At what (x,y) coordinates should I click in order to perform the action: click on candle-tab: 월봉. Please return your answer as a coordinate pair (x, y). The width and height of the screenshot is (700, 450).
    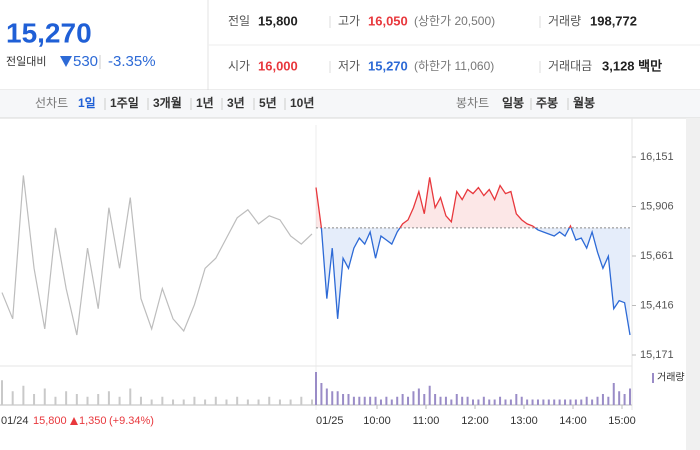
    Looking at the image, I should click on (584, 102).